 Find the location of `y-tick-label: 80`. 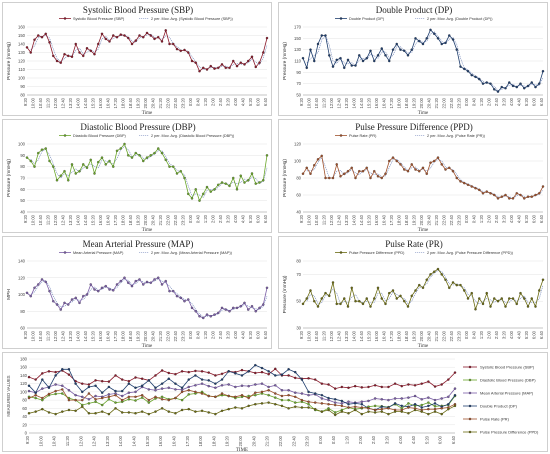

y-tick-label: 80 is located at coordinates (298, 178).